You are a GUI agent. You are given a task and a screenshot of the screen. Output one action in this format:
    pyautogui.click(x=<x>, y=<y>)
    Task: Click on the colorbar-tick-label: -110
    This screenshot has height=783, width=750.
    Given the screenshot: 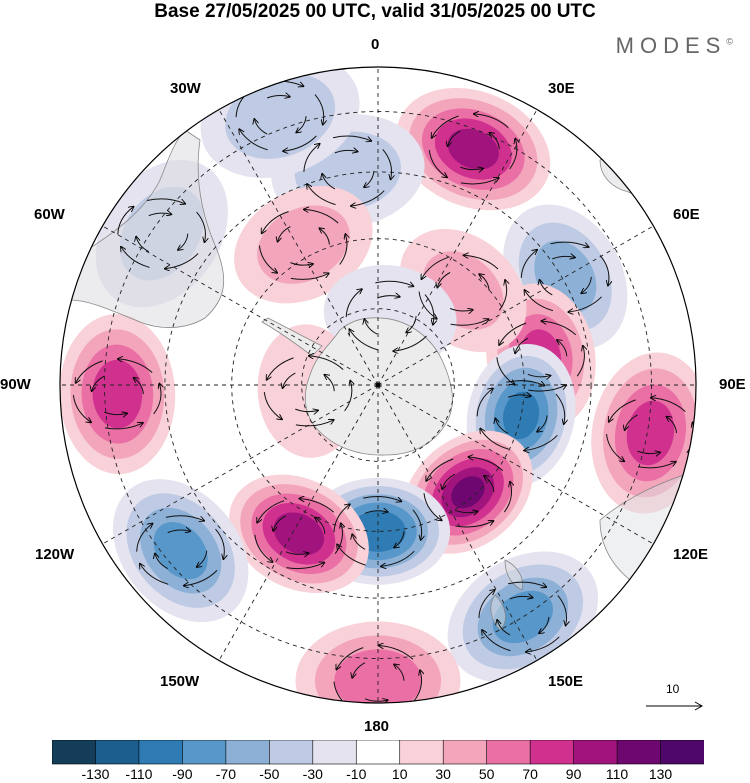 What is the action you would take?
    pyautogui.click(x=139, y=774)
    